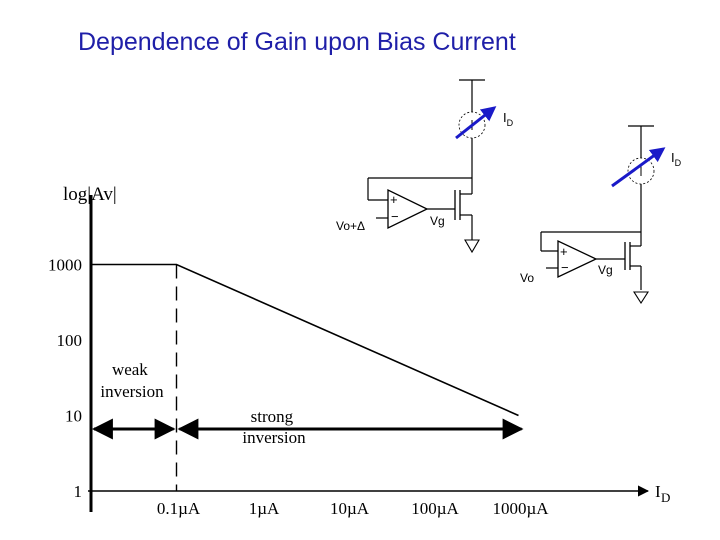 The width and height of the screenshot is (720, 540). What do you see at coordinates (408, 209) in the screenshot?
I see `opamp-left` at bounding box center [408, 209].